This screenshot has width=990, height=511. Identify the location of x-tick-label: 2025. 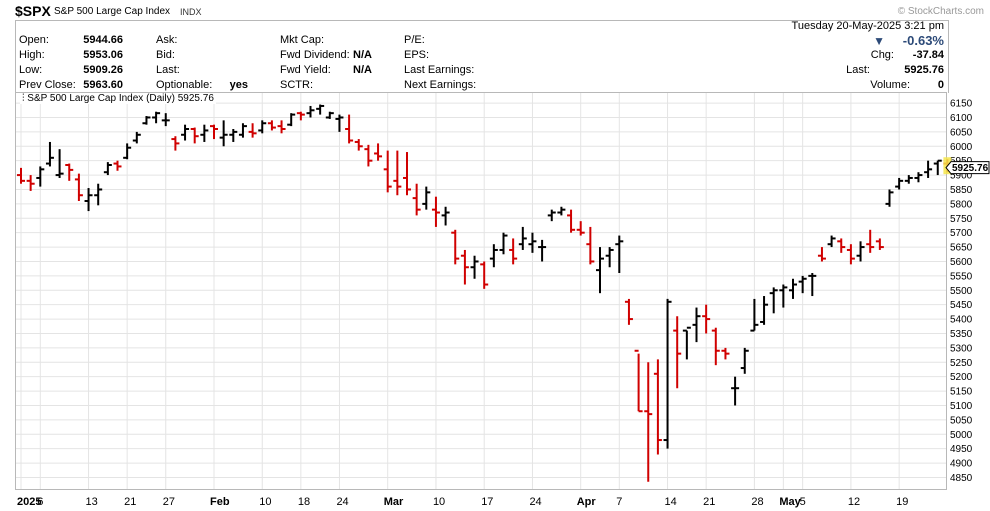
(29, 502).